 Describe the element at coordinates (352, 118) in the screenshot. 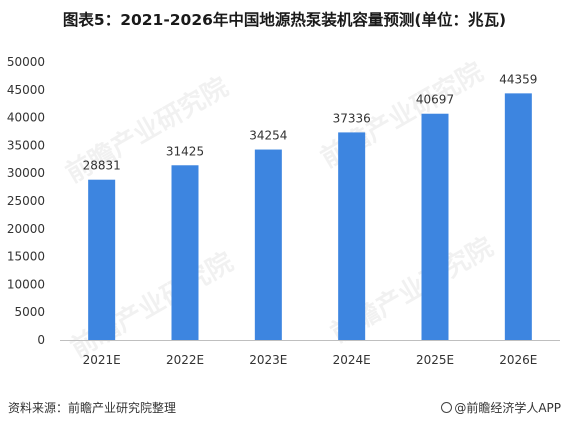

I see `data-label: 37336` at that location.